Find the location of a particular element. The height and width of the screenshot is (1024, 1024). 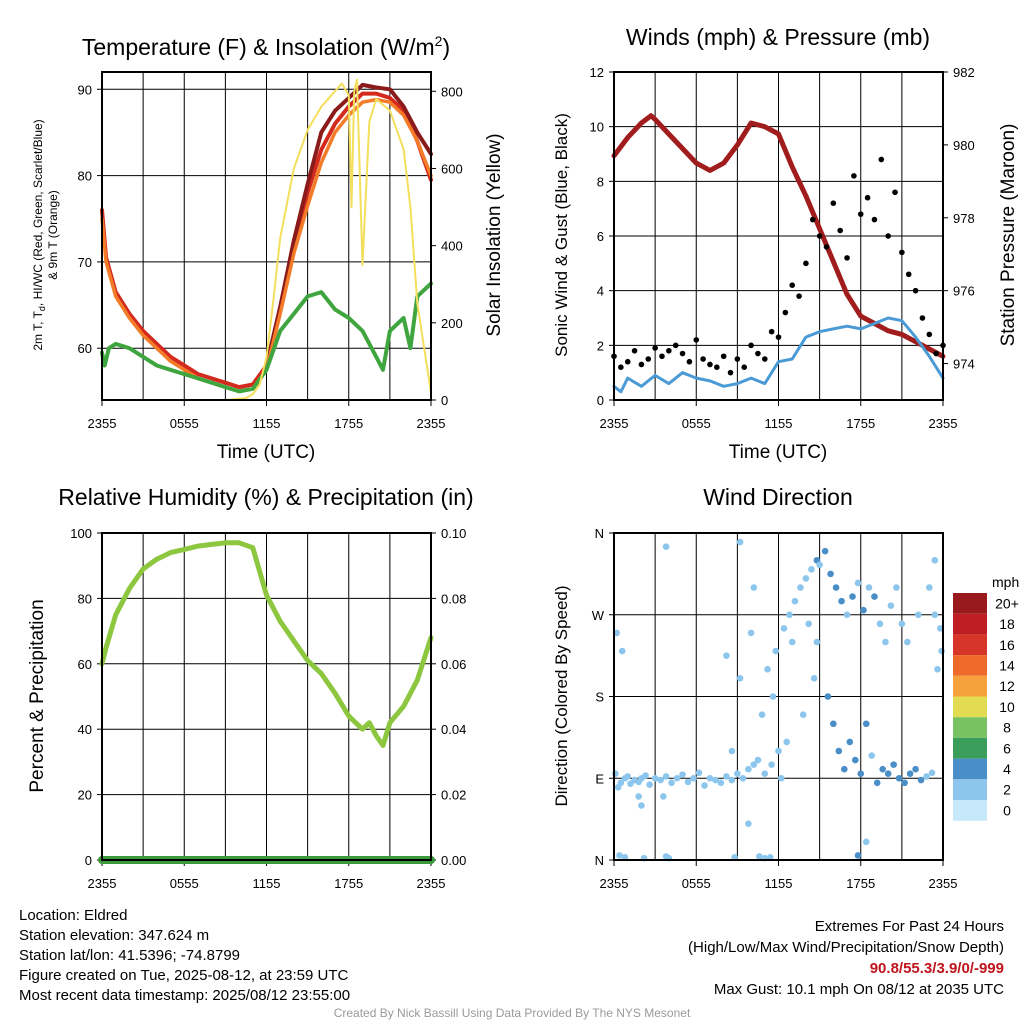

winds_pressure-frame is located at coordinates (778, 236).